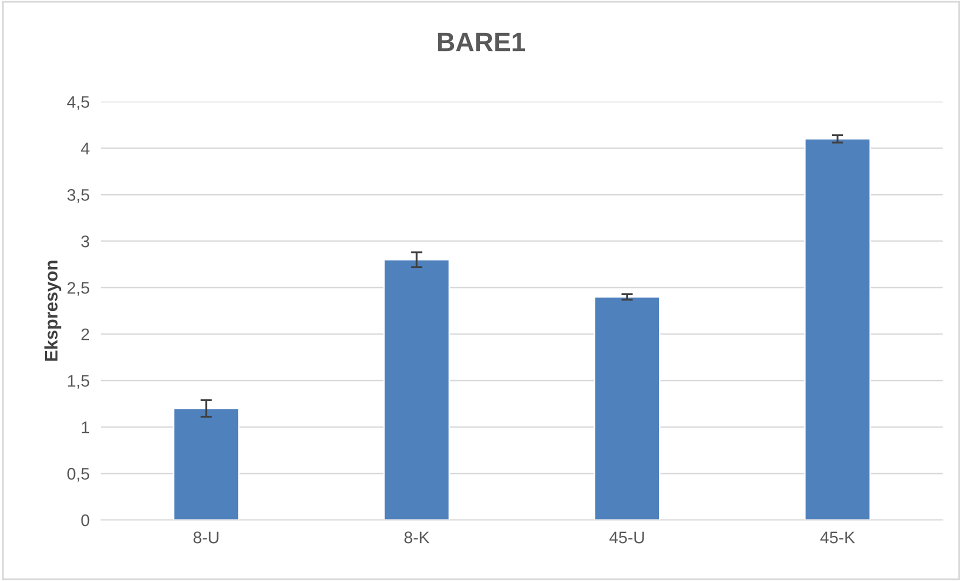  What do you see at coordinates (79, 289) in the screenshot?
I see `y-tick-label: 2,5` at bounding box center [79, 289].